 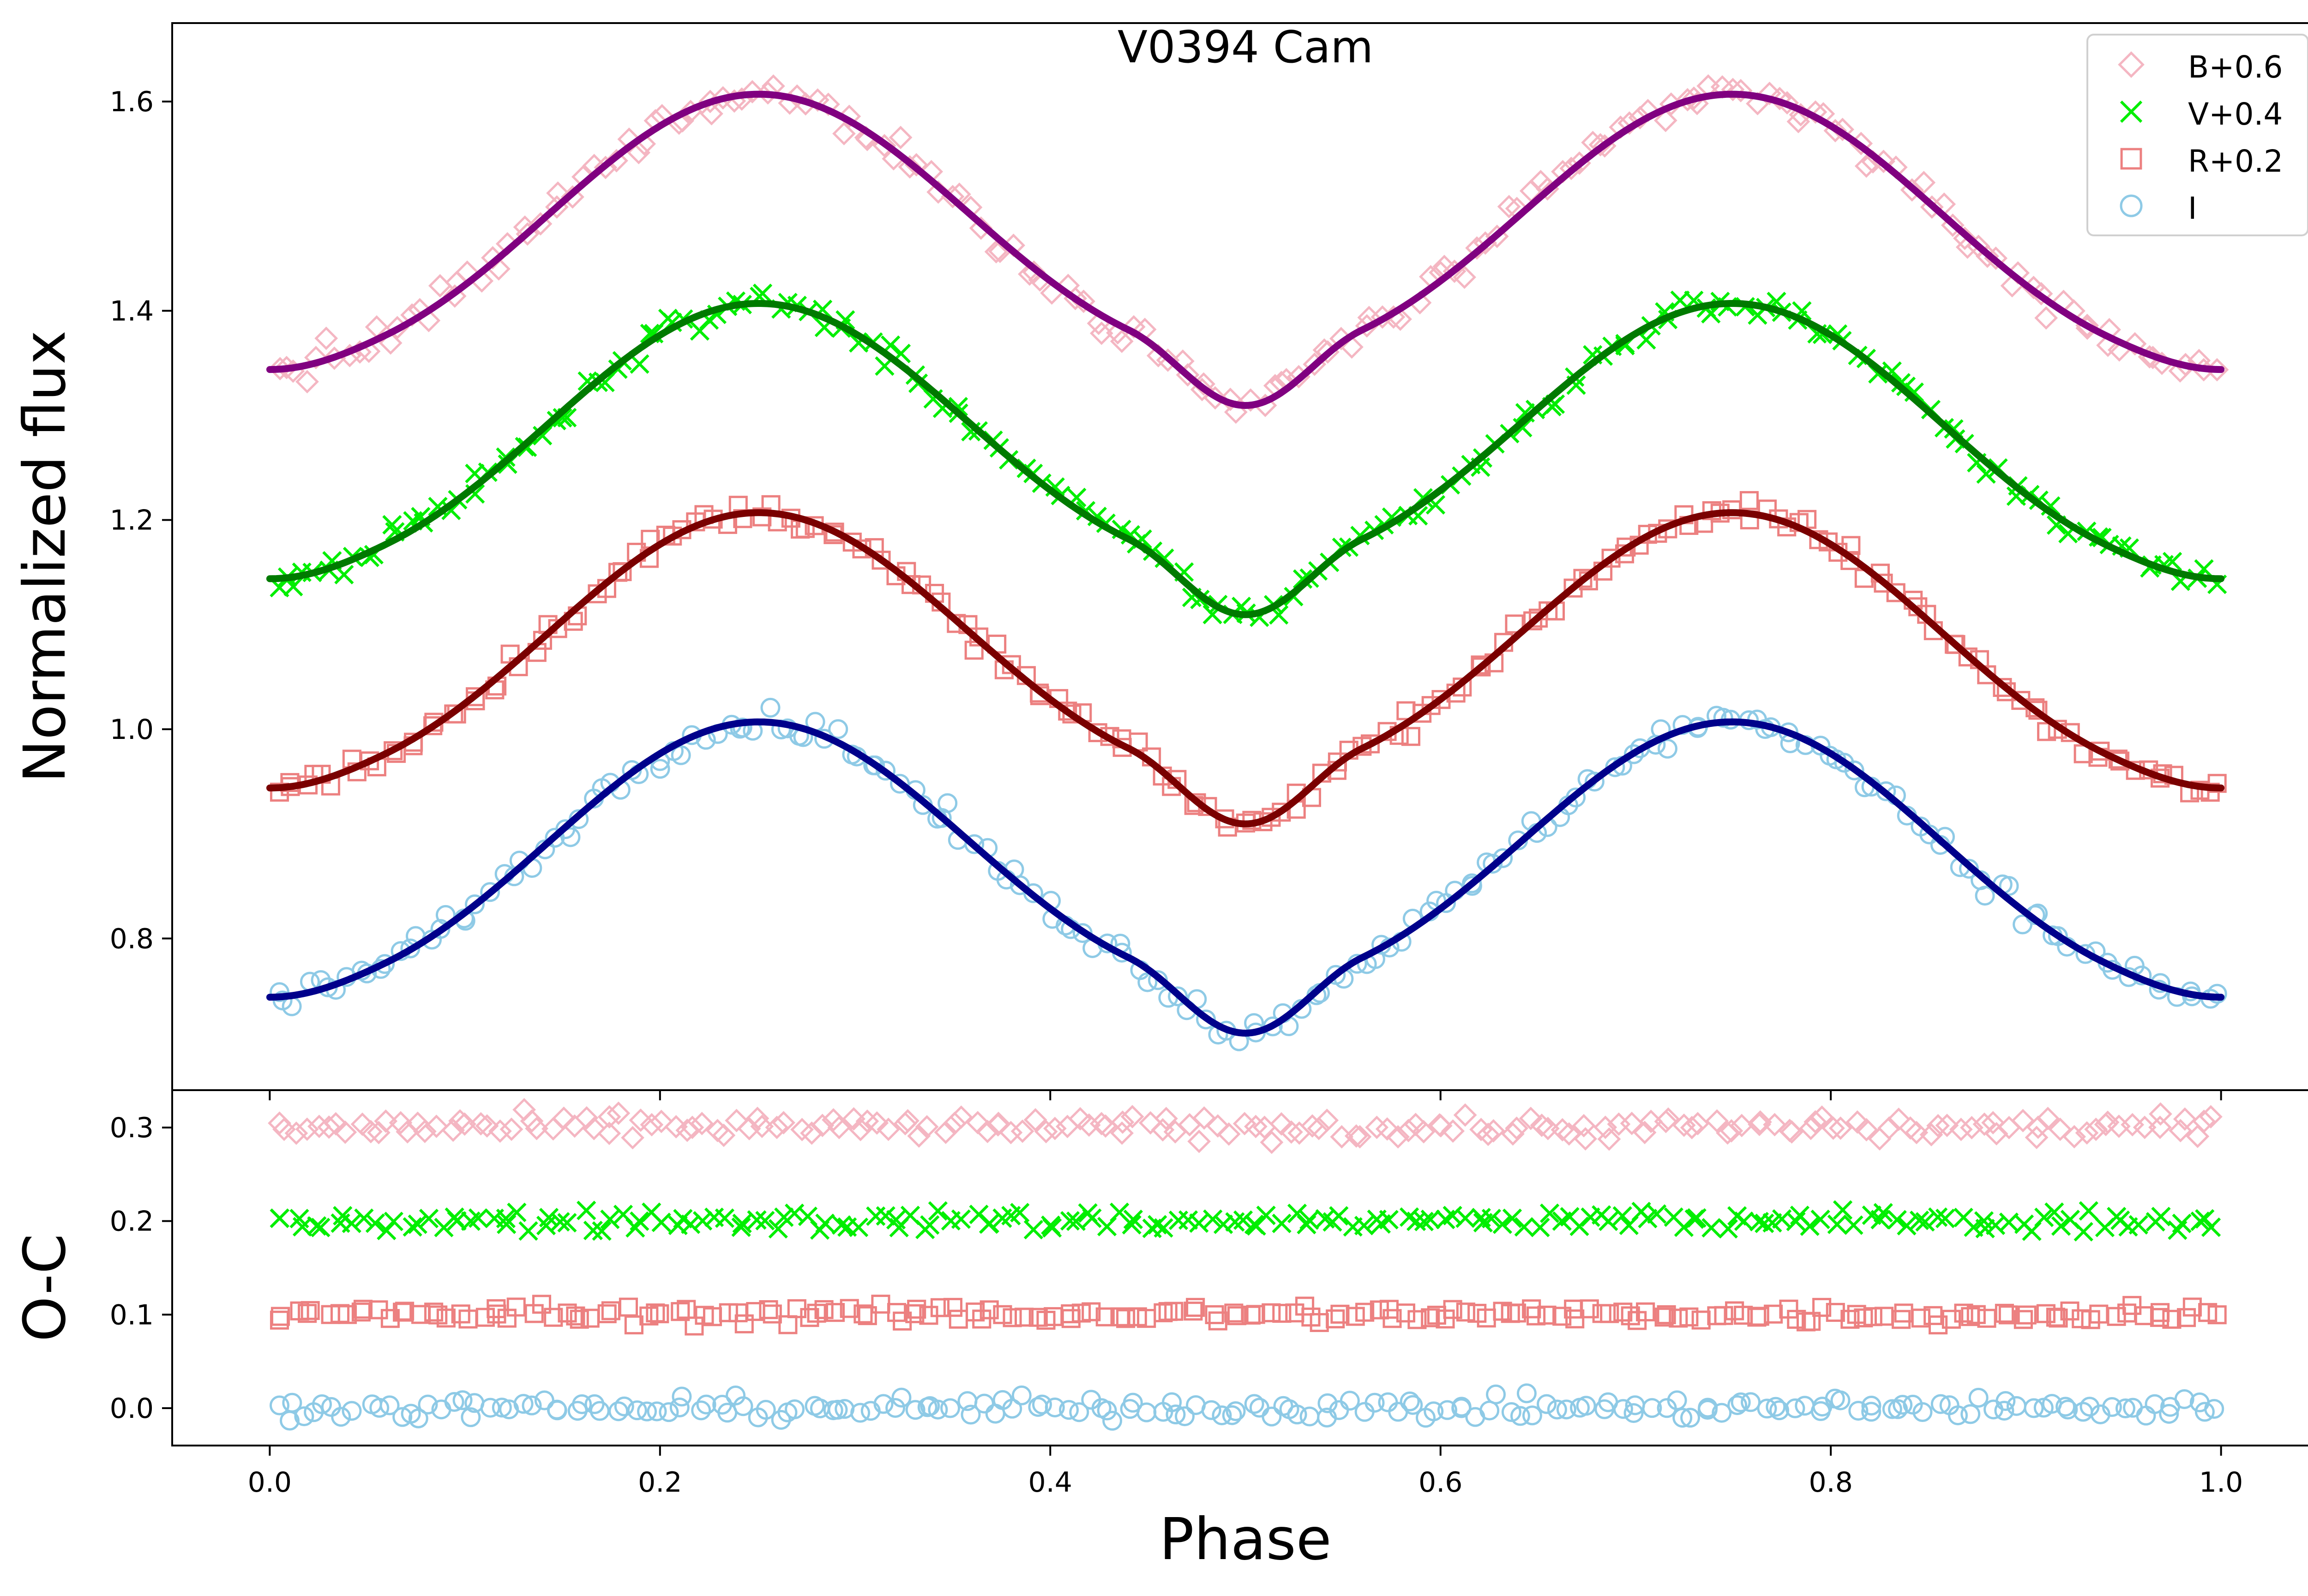 What do you see at coordinates (2197, 135) in the screenshot?
I see `legend: B+0.6 V+0.4 R+0.2 I` at bounding box center [2197, 135].